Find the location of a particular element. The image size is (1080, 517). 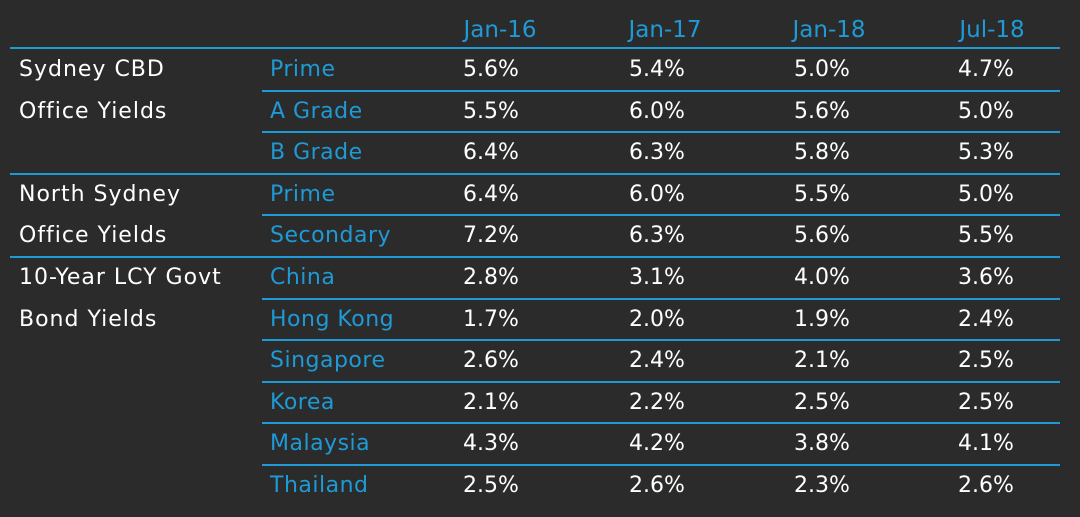

group-label: Bond Yields is located at coordinates (88, 319).